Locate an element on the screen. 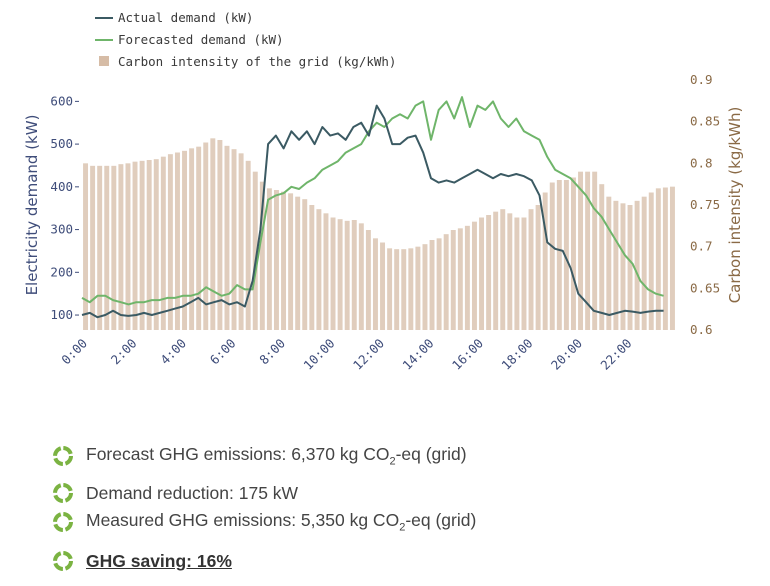 Image resolution: width=770 pixels, height=586 pixels. right-tick-label: 0.9 is located at coordinates (701, 79).